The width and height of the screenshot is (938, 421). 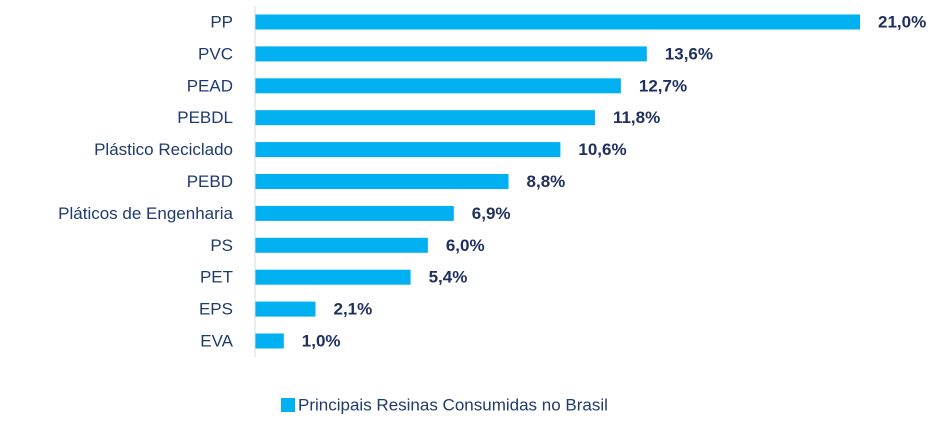 I want to click on category-label: Plástico Reciclado, so click(x=163, y=149).